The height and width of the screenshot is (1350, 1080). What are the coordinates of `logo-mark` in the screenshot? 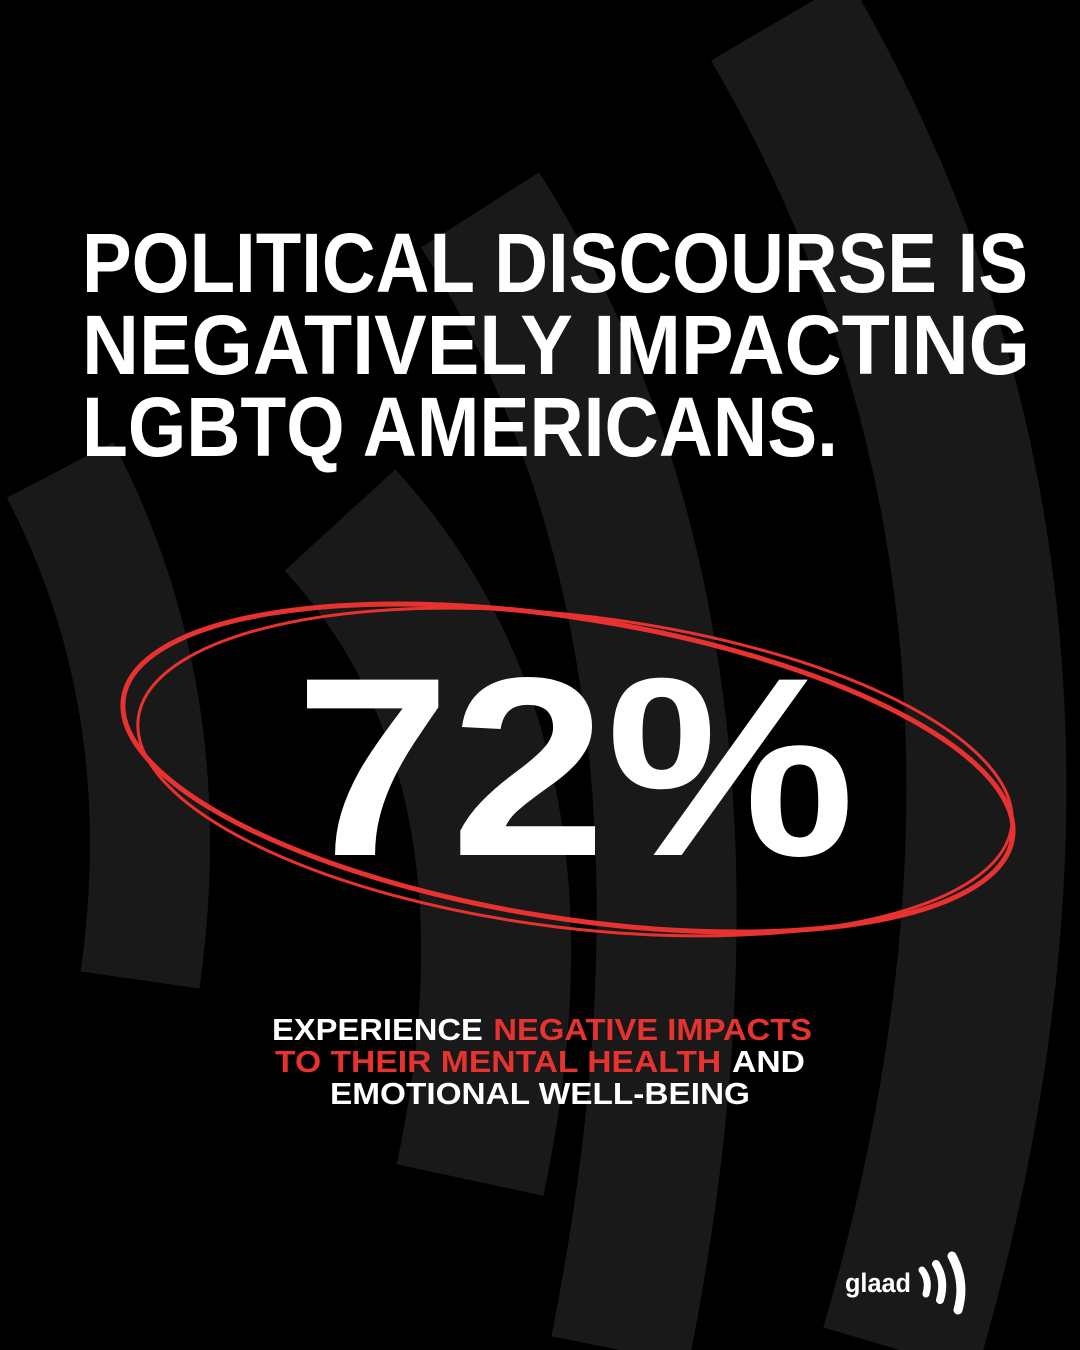 It's located at (942, 1283).